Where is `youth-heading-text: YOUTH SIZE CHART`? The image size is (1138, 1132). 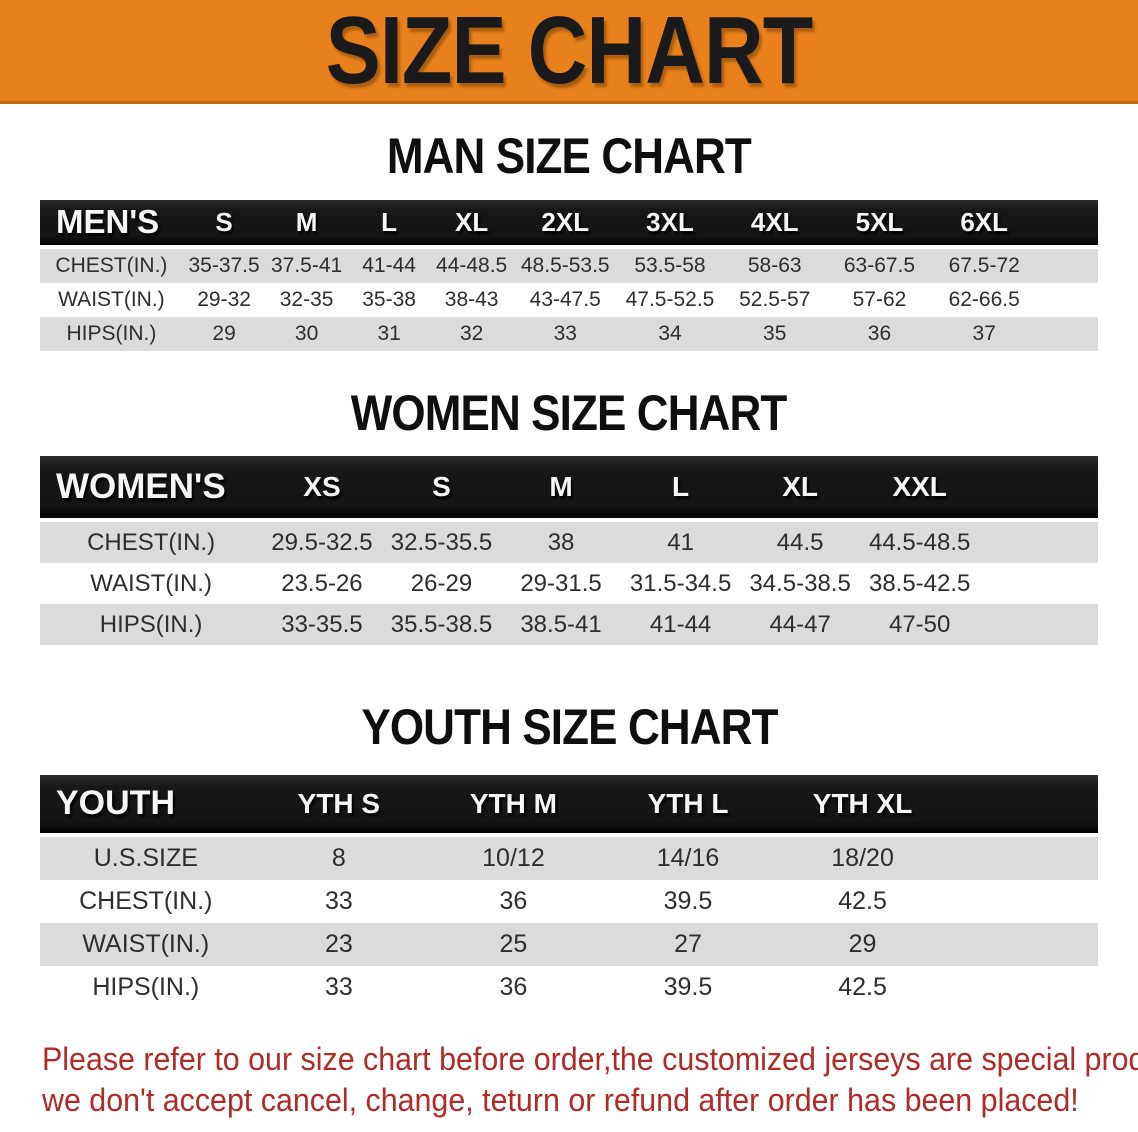
youth-heading-text: YOUTH SIZE CHART is located at coordinates (569, 727).